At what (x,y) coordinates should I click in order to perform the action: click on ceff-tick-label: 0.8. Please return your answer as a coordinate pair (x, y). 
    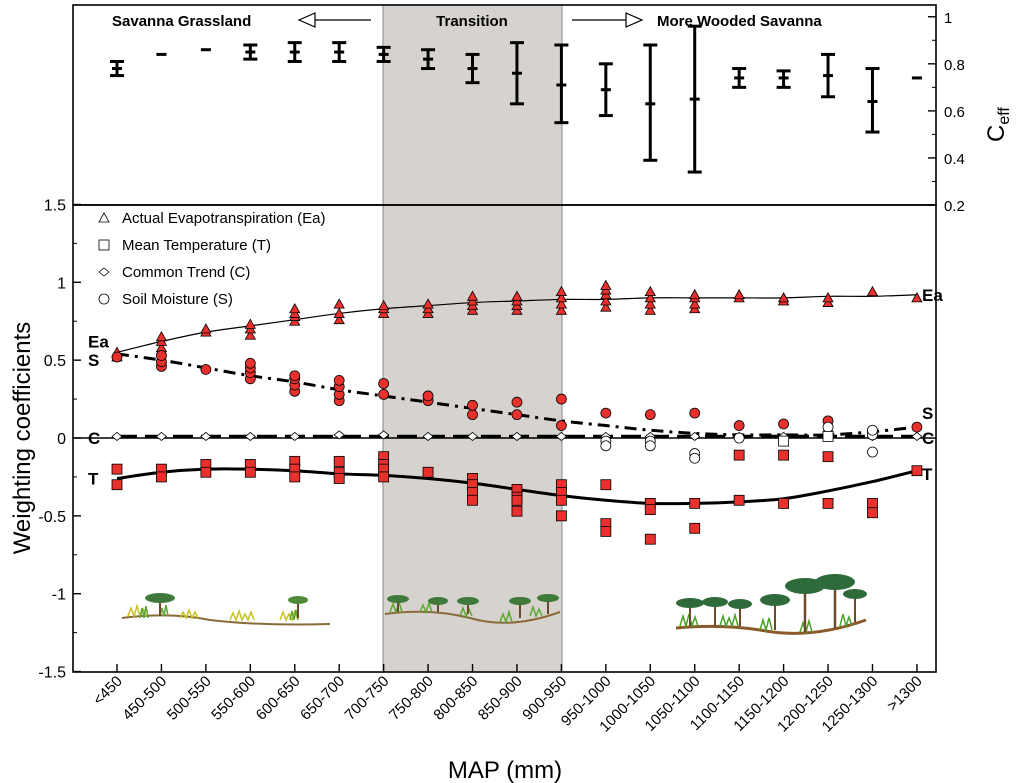
    Looking at the image, I should click on (954, 65).